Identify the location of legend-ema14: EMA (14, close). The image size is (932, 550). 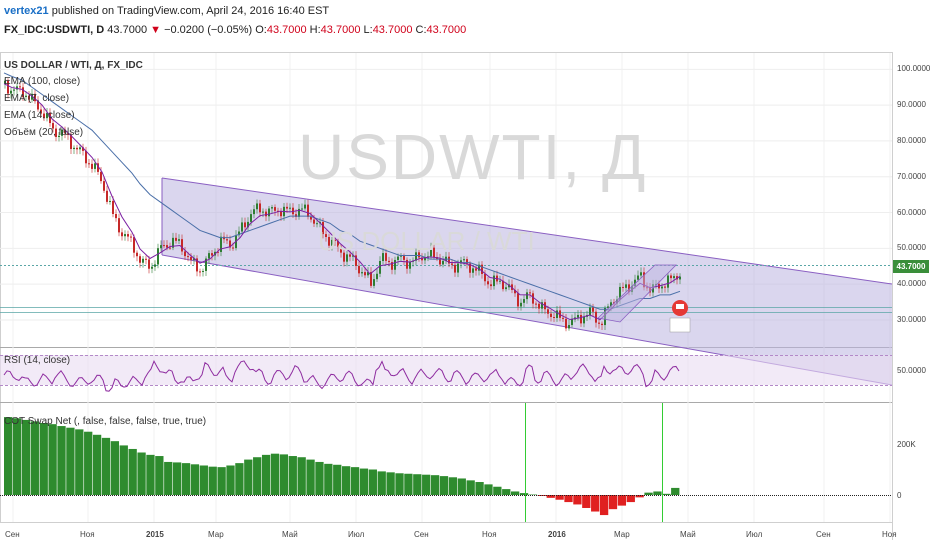
(39, 115).